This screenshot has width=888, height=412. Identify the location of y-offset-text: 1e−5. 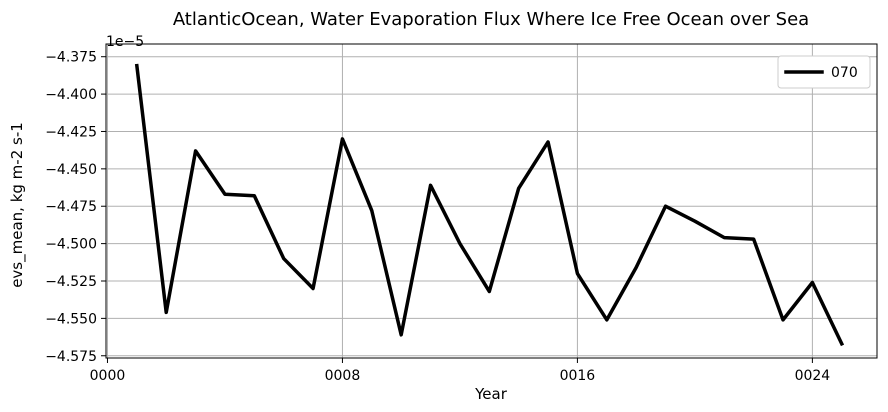
(125, 42).